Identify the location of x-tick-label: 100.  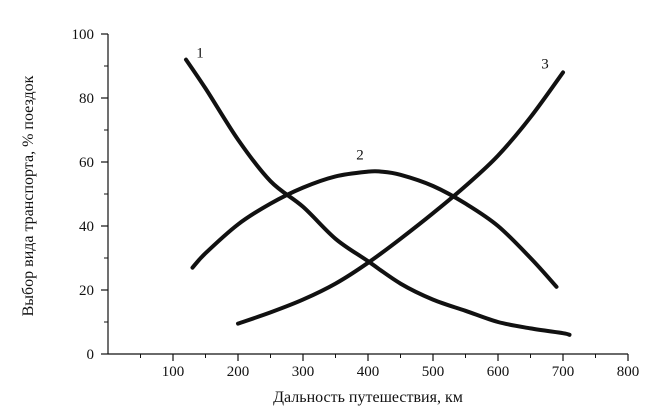
(173, 372).